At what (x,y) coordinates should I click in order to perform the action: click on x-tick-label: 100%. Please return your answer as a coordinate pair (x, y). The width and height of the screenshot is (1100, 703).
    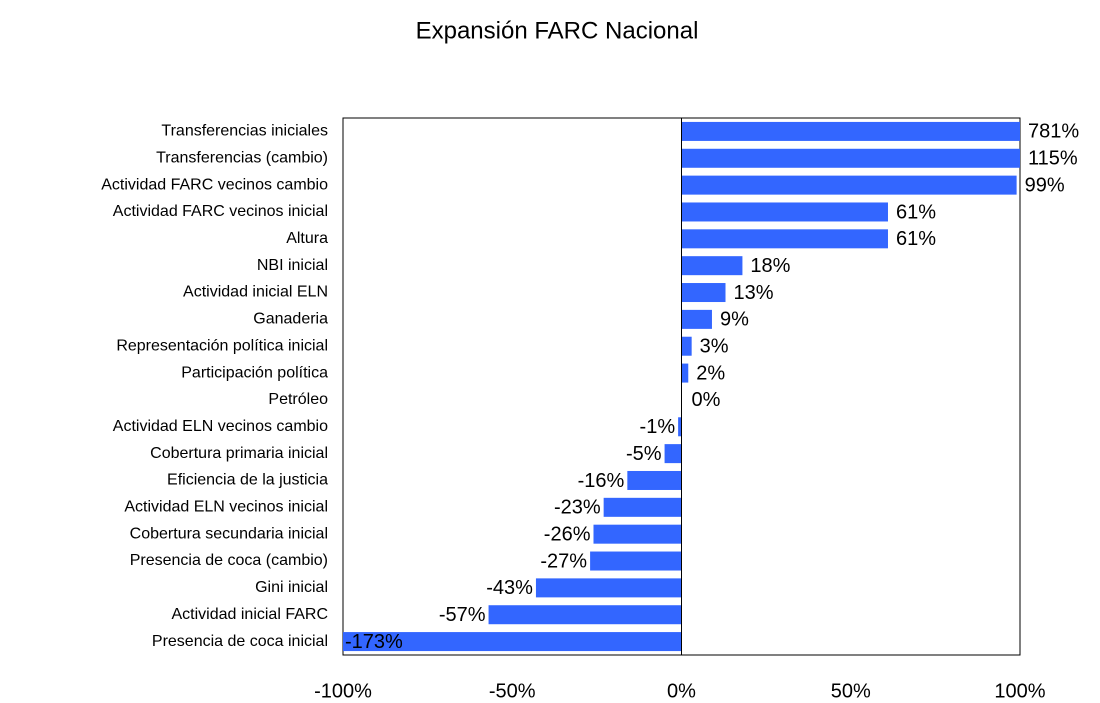
    Looking at the image, I should click on (1019, 691).